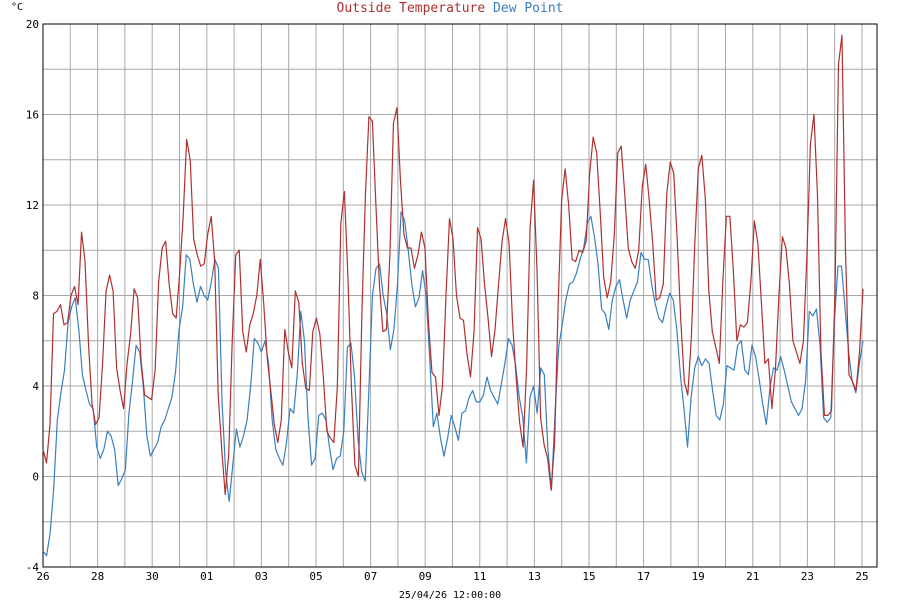 This screenshot has height=600, width=900. I want to click on x-tick-label: 13, so click(534, 576).